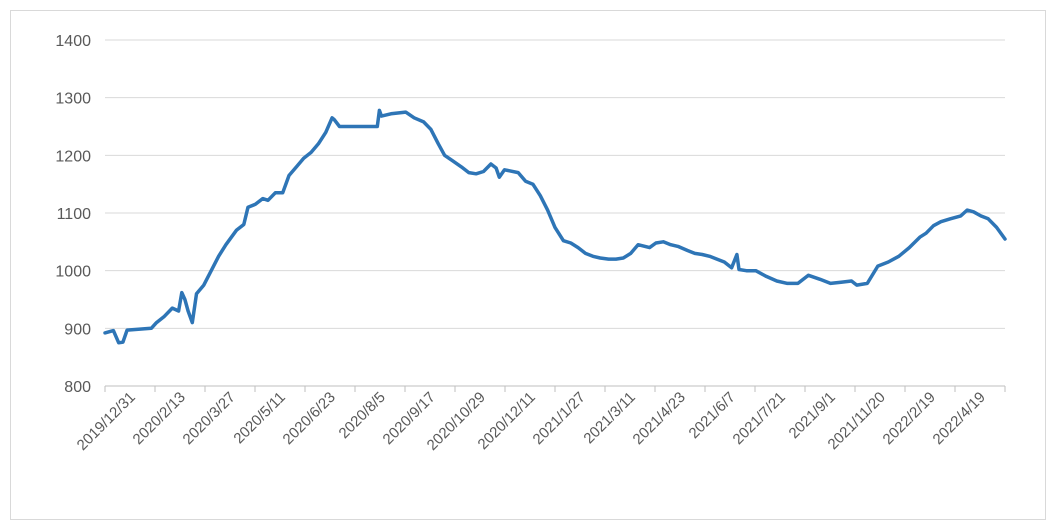 This screenshot has height=527, width=1053. Describe the element at coordinates (259, 418) in the screenshot. I see `x-tick-label: 2020/5/11` at that location.